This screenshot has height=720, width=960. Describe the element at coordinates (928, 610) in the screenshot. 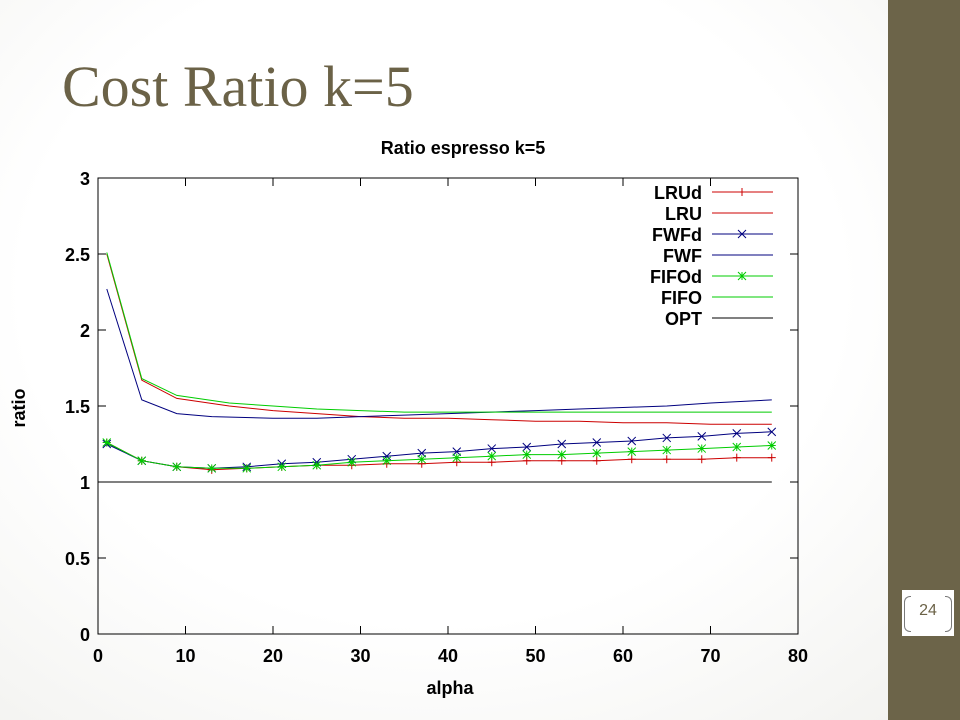

I see `page-number: 24` at that location.